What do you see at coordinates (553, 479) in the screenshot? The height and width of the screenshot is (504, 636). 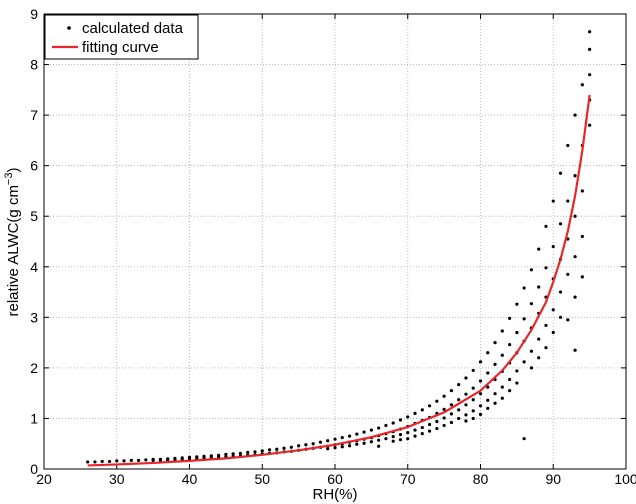 I see `x-tick-label: 90` at bounding box center [553, 479].